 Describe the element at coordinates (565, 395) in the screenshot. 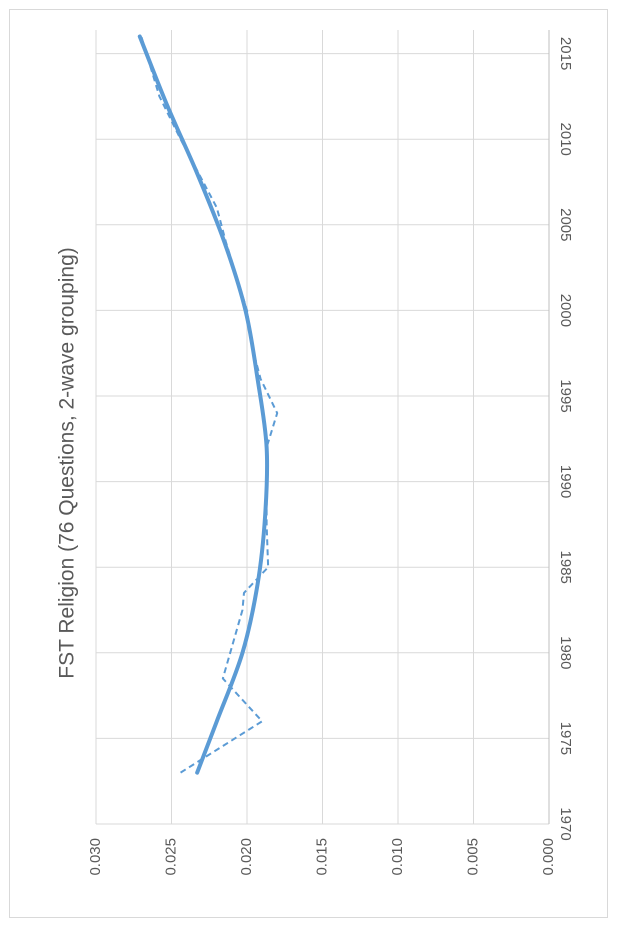

I see `year-tick-label: 1995` at that location.